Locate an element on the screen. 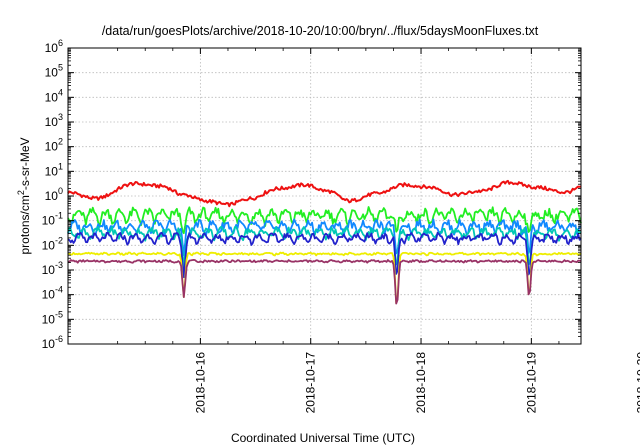 Image resolution: width=640 pixels, height=448 pixels. y-tick-label: 10⁴ is located at coordinates (54, 95).